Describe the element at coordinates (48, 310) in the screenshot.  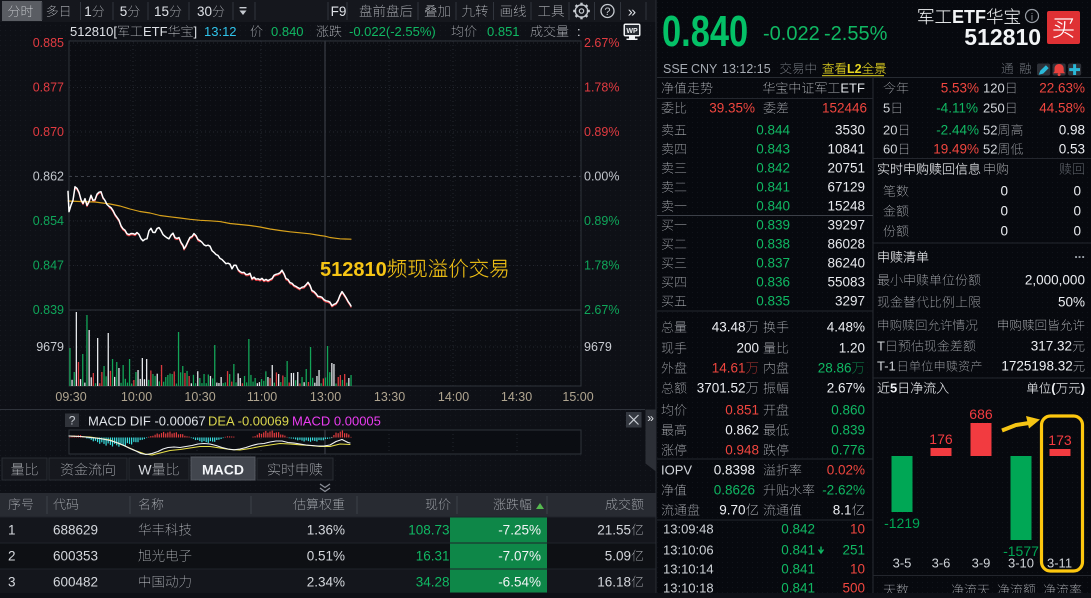
I see `svg-text: 0.839` at that location.